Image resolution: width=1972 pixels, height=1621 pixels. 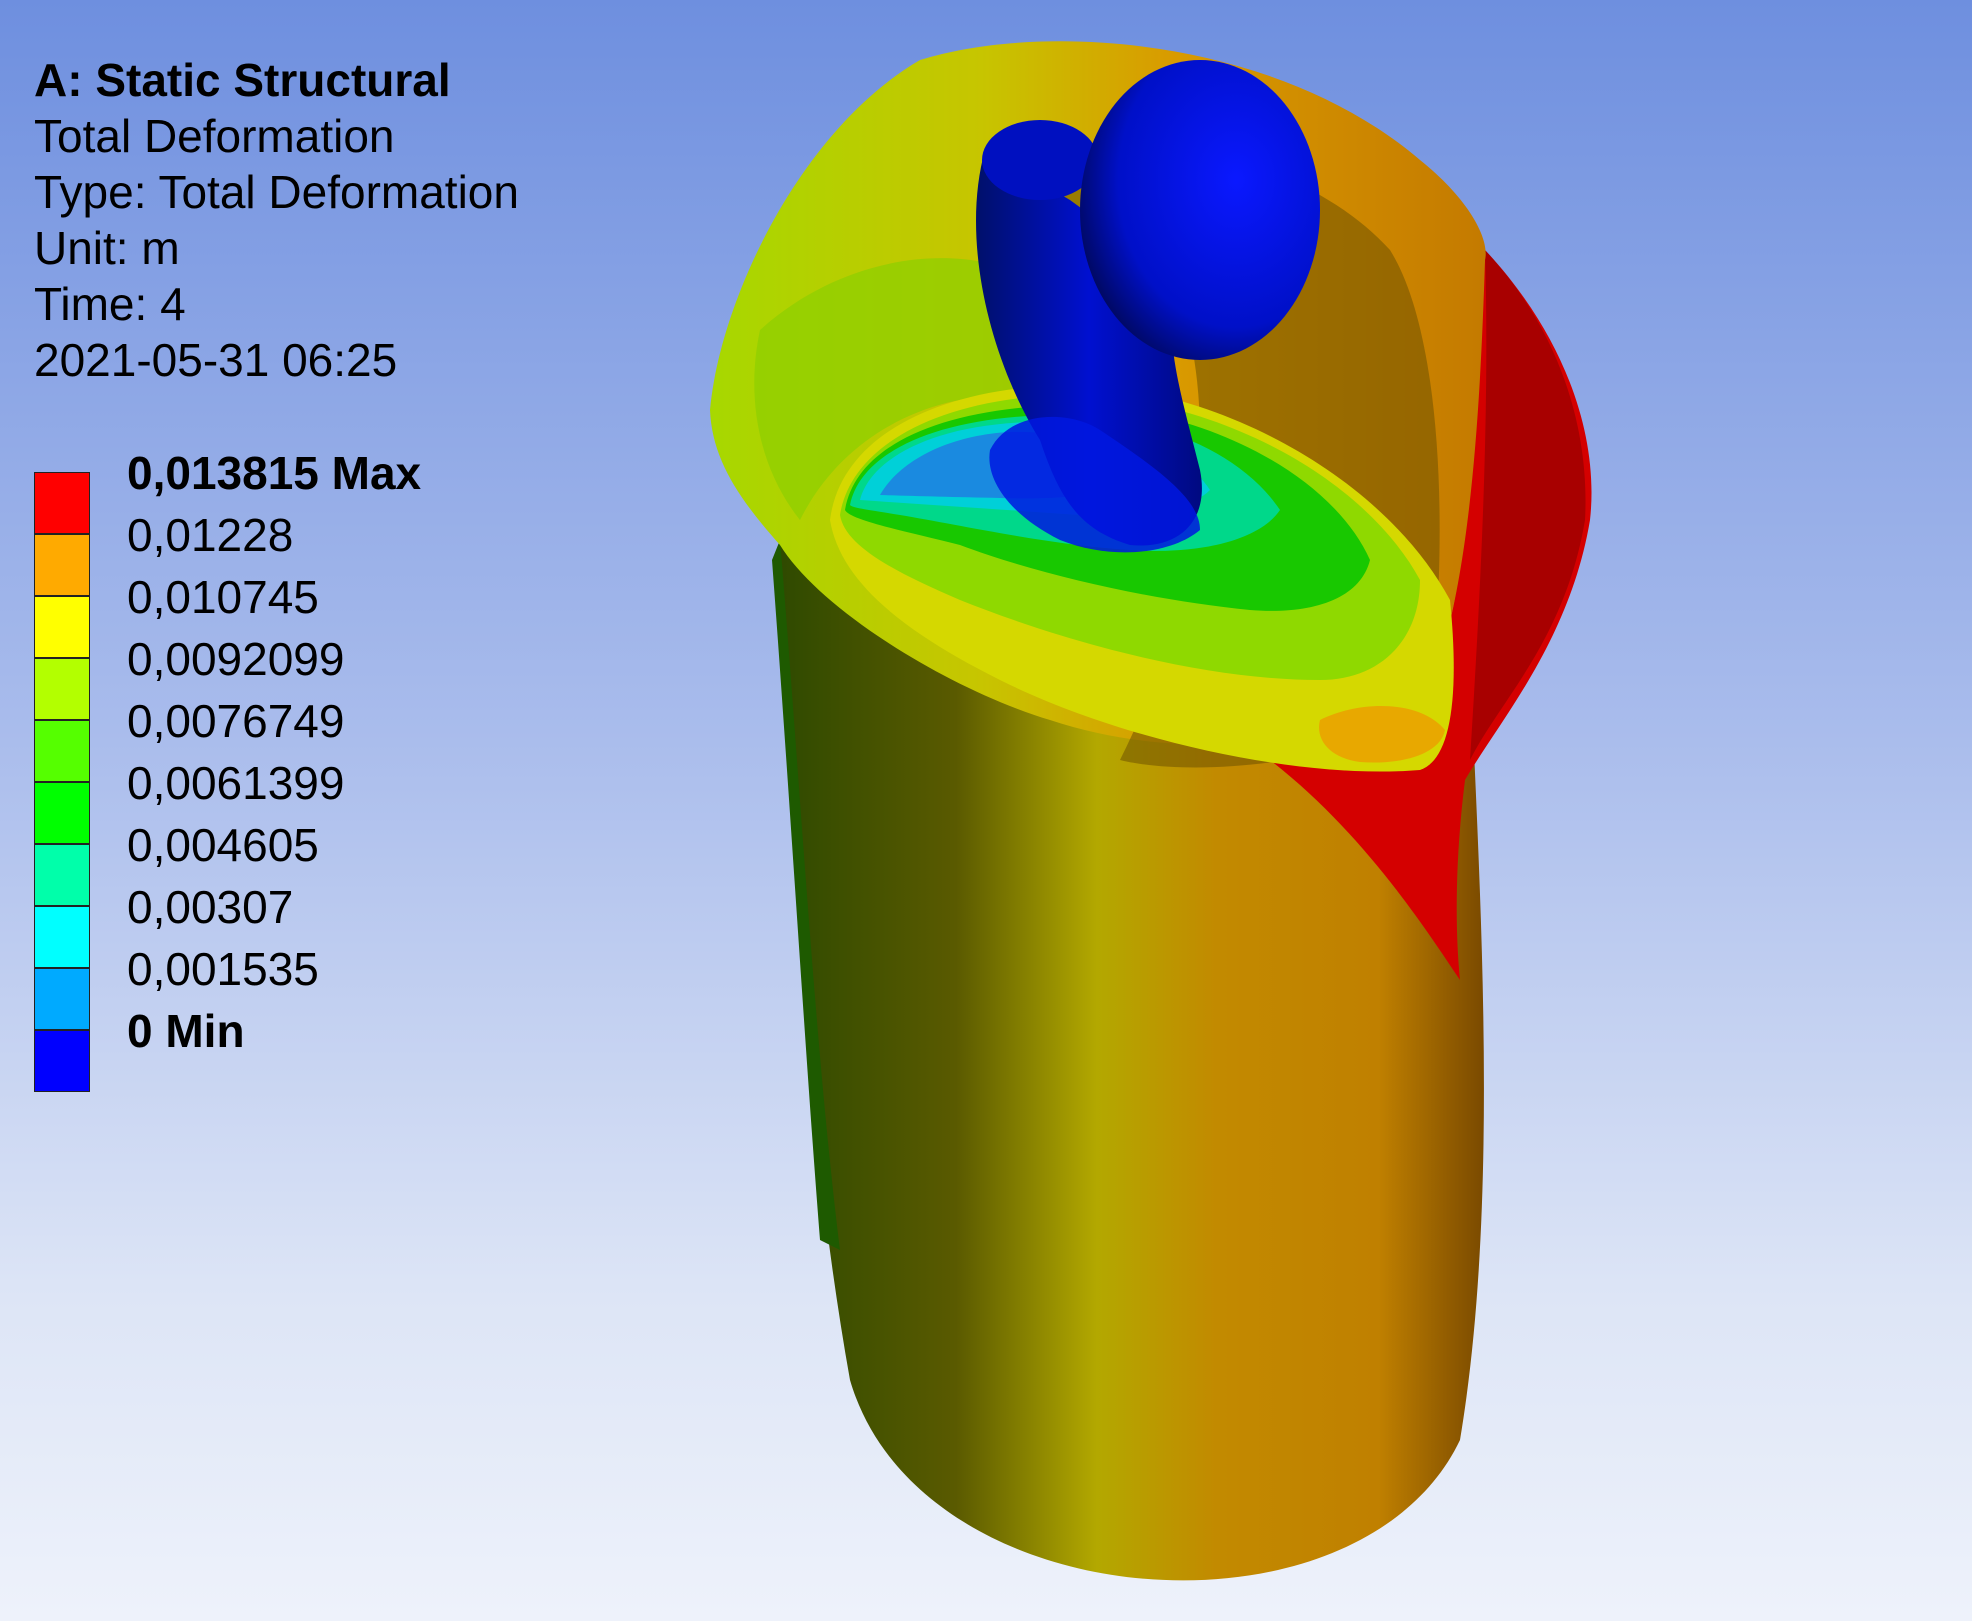 What do you see at coordinates (236, 659) in the screenshot?
I see `legend-label: 0,0092099` at bounding box center [236, 659].